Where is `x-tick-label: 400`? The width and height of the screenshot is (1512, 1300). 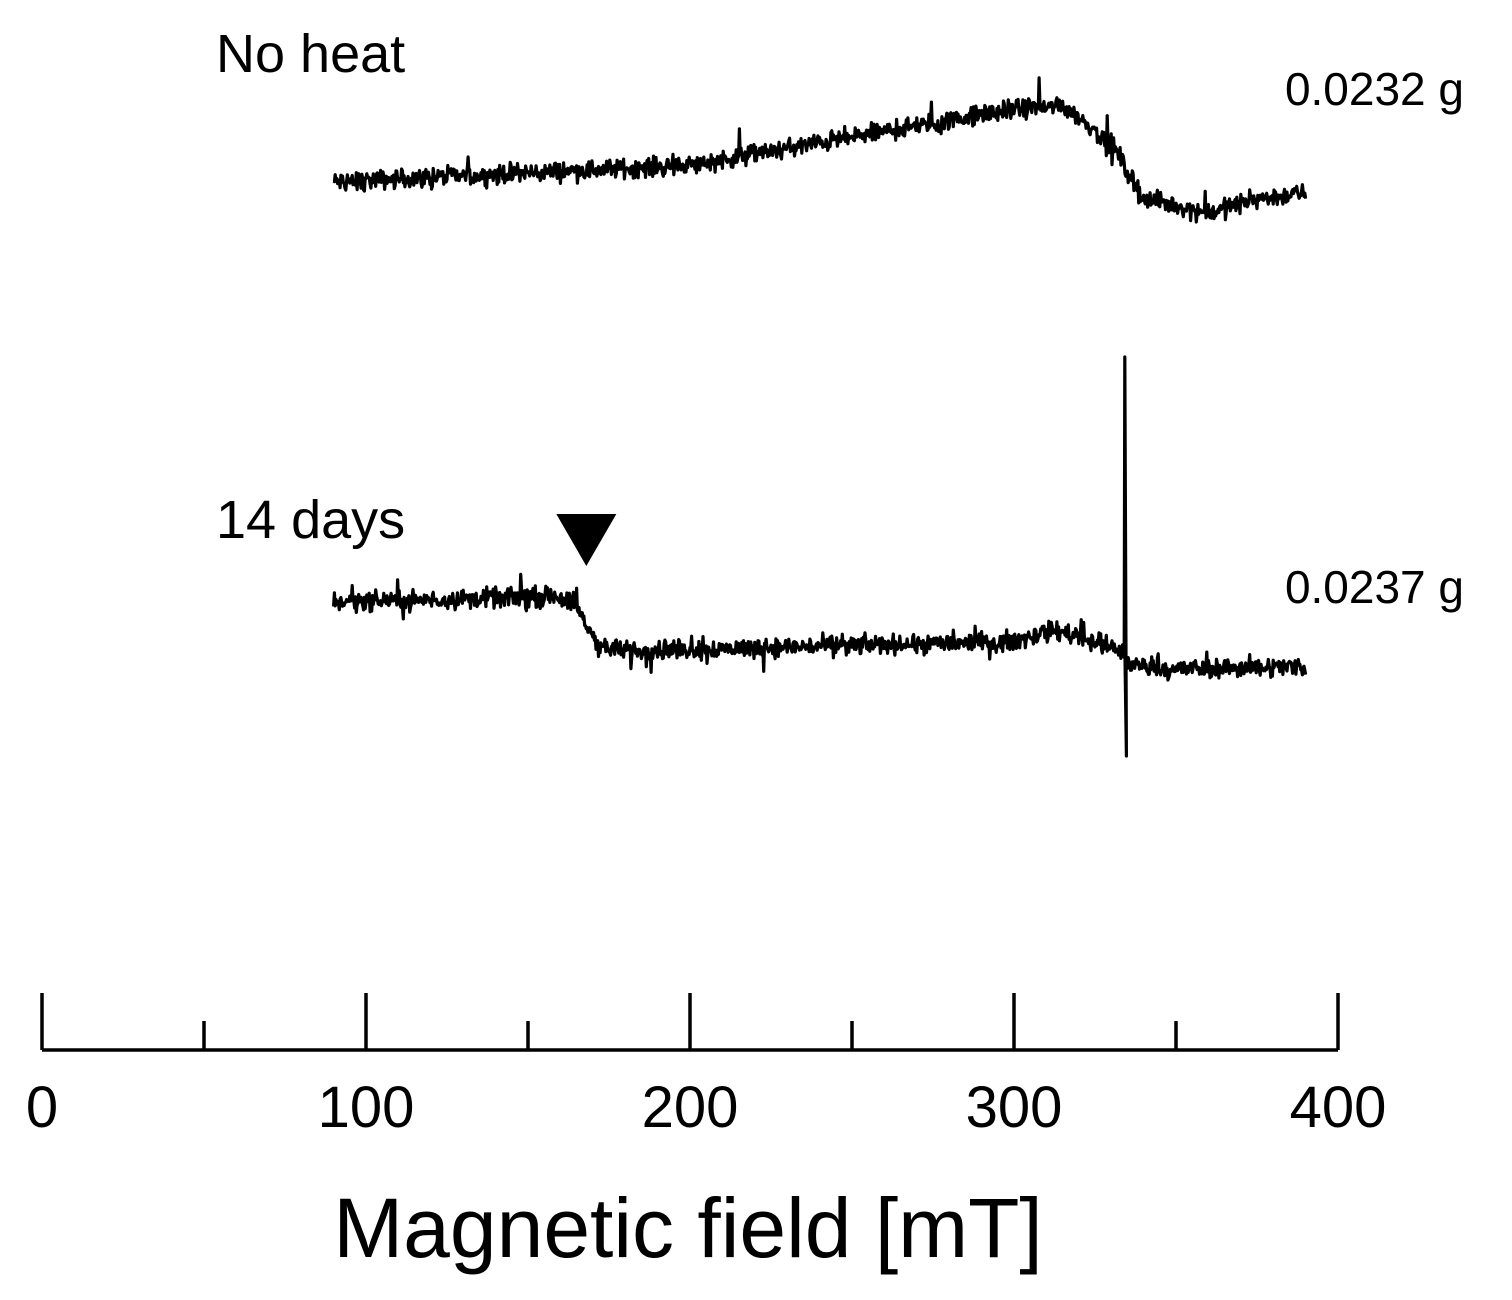
x-tick-label: 400 is located at coordinates (1338, 1107).